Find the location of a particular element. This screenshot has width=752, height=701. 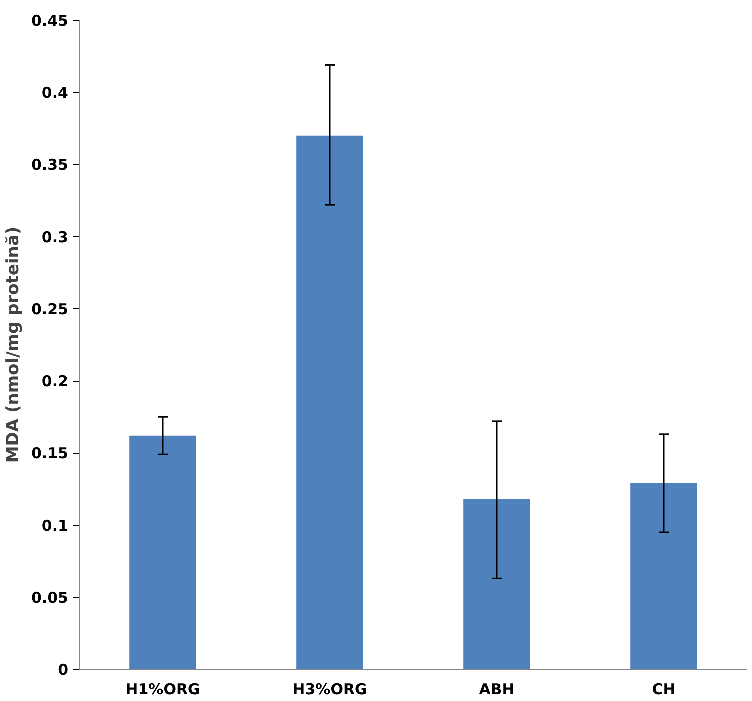

y-tick-label: 0.45 is located at coordinates (50, 21).